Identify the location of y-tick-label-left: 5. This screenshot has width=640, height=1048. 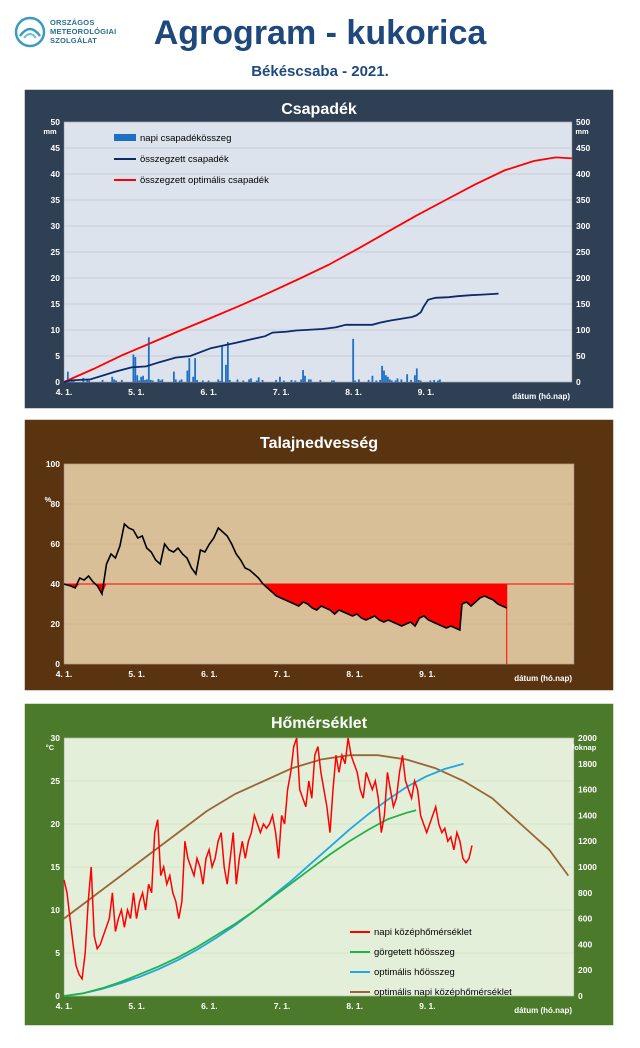
(57, 356).